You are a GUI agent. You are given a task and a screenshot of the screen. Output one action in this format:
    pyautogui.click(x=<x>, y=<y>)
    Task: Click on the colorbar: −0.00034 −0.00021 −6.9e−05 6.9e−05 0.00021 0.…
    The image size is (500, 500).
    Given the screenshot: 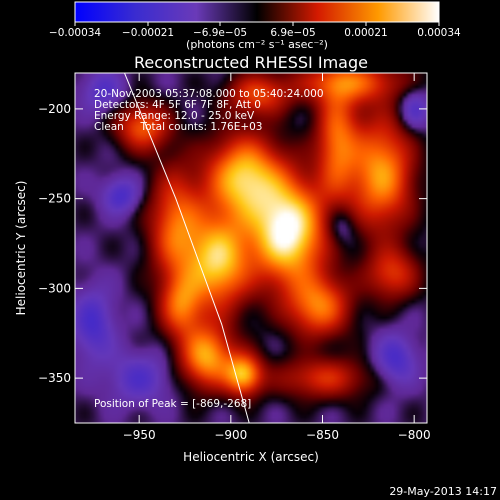 What is the action you would take?
    pyautogui.click(x=255, y=26)
    